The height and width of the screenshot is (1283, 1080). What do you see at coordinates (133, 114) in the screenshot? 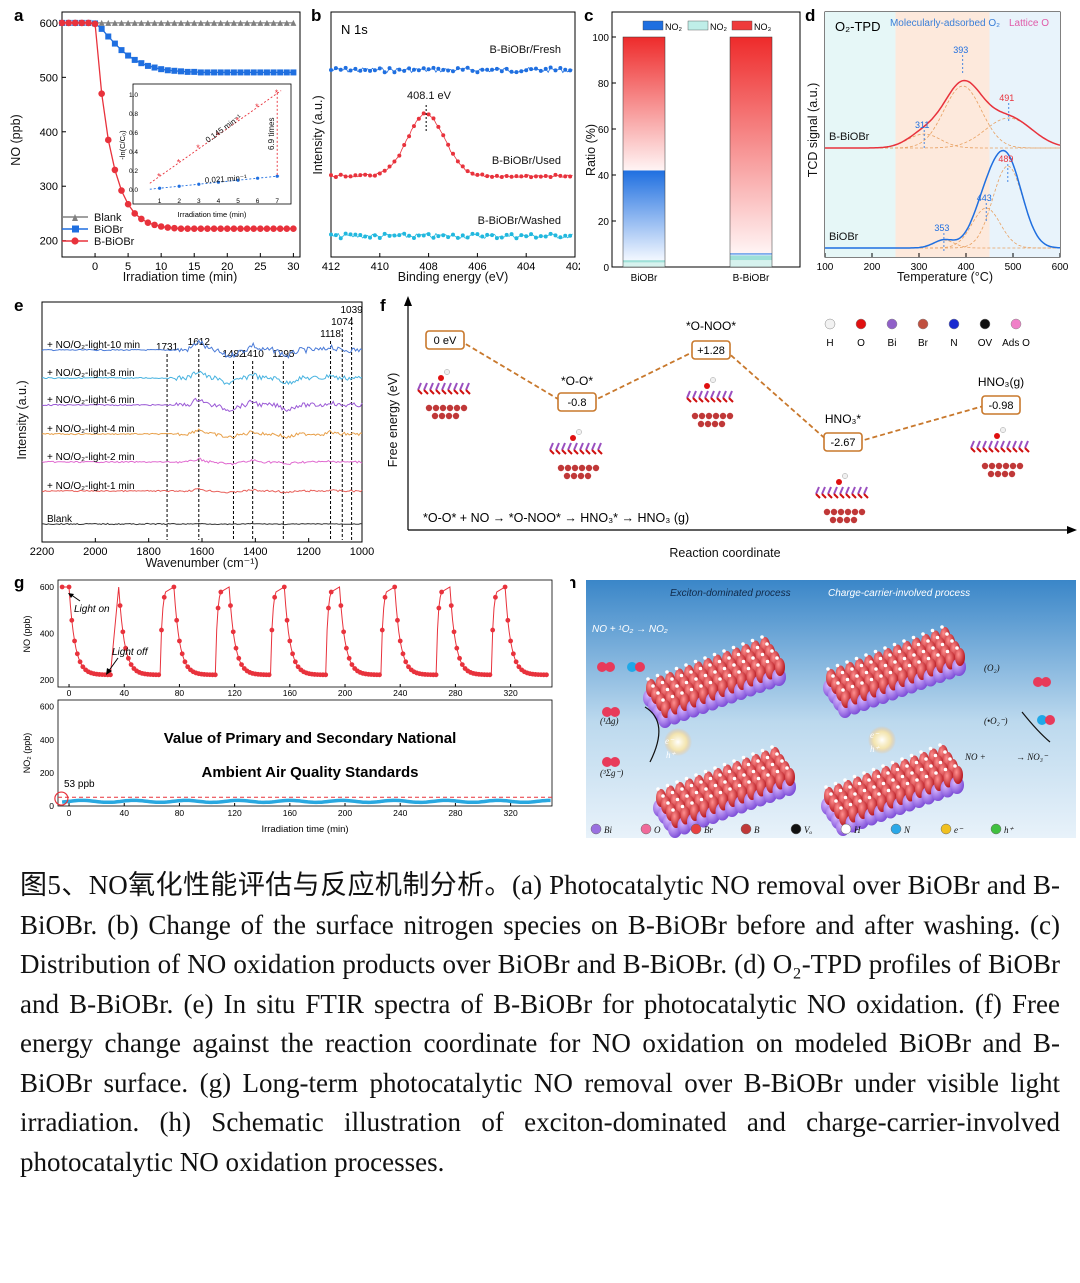
I see `inset-y-tick: 0.8` at bounding box center [133, 114].